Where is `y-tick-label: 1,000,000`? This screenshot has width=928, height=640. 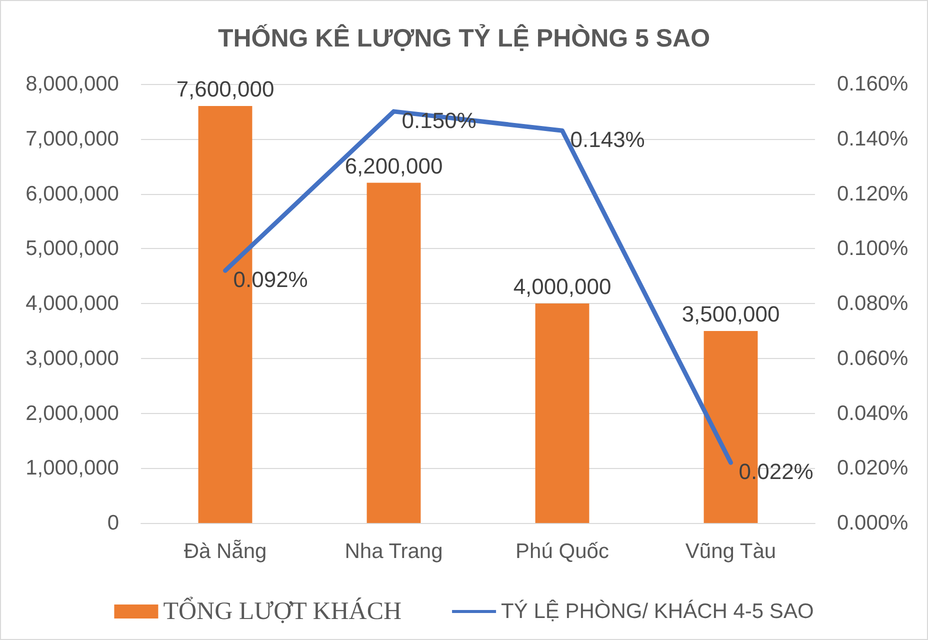
y-tick-label: 1,000,000 is located at coordinates (72, 468).